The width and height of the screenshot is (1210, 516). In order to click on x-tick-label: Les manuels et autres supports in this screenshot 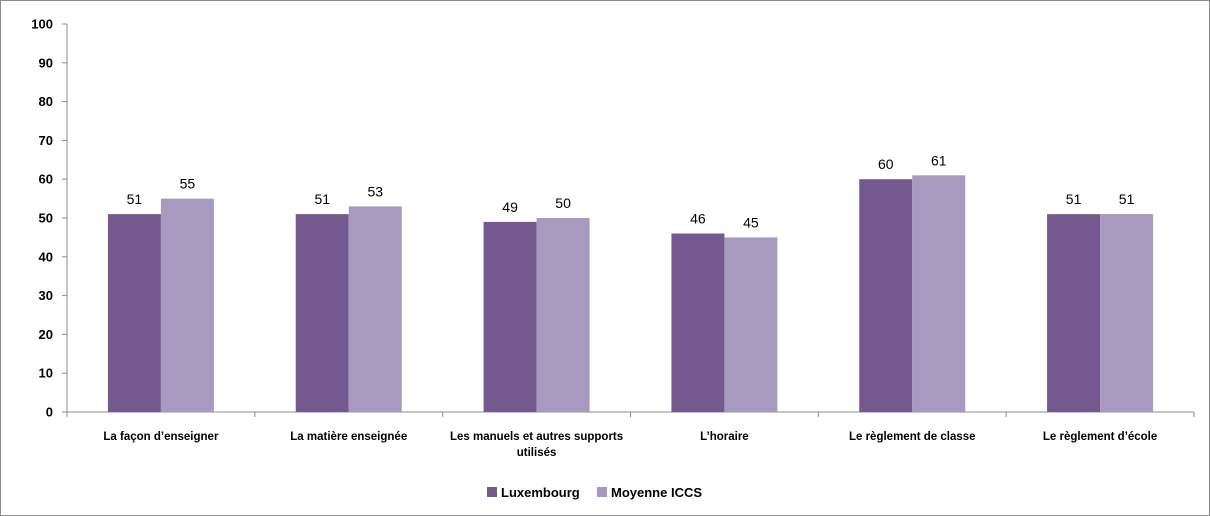, I will do `click(536, 437)`.